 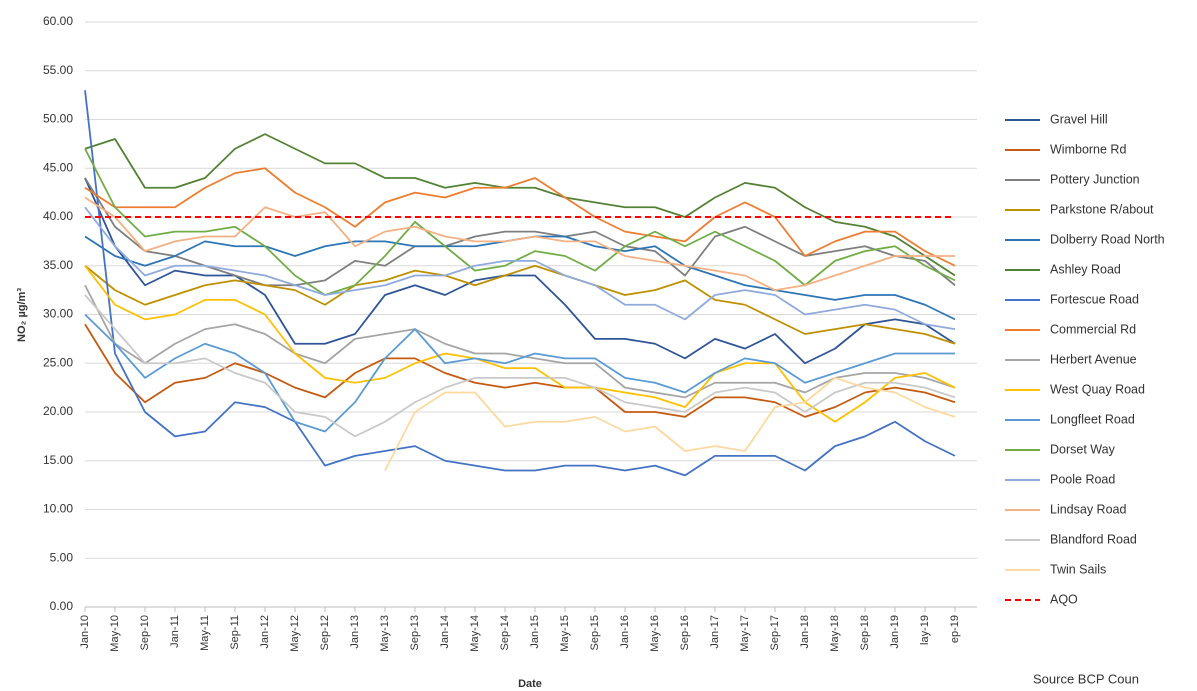 I want to click on y-axis-label: NO₂ µg/m³, so click(x=22, y=315).